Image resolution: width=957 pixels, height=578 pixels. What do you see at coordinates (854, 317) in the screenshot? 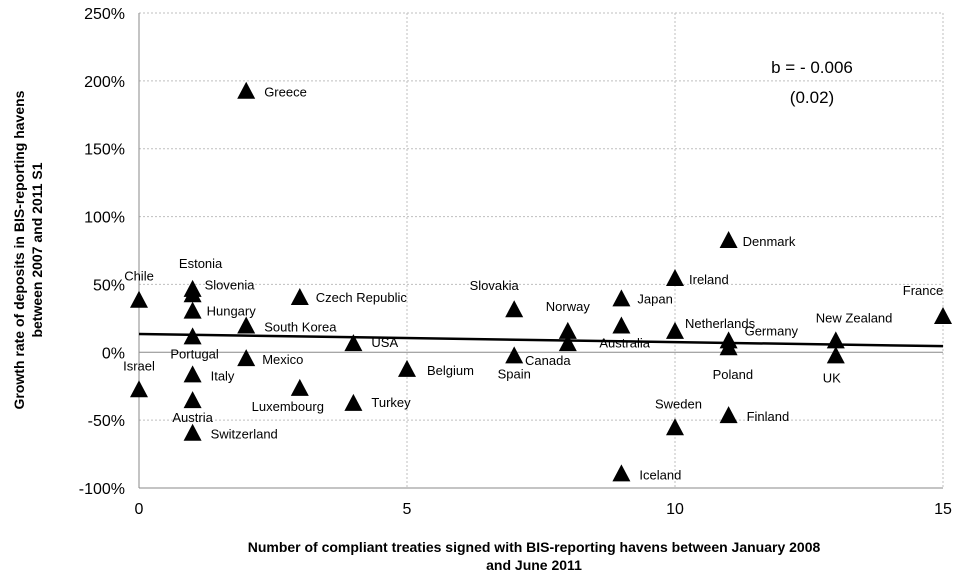
I see `point-label: New Zealand` at bounding box center [854, 317].